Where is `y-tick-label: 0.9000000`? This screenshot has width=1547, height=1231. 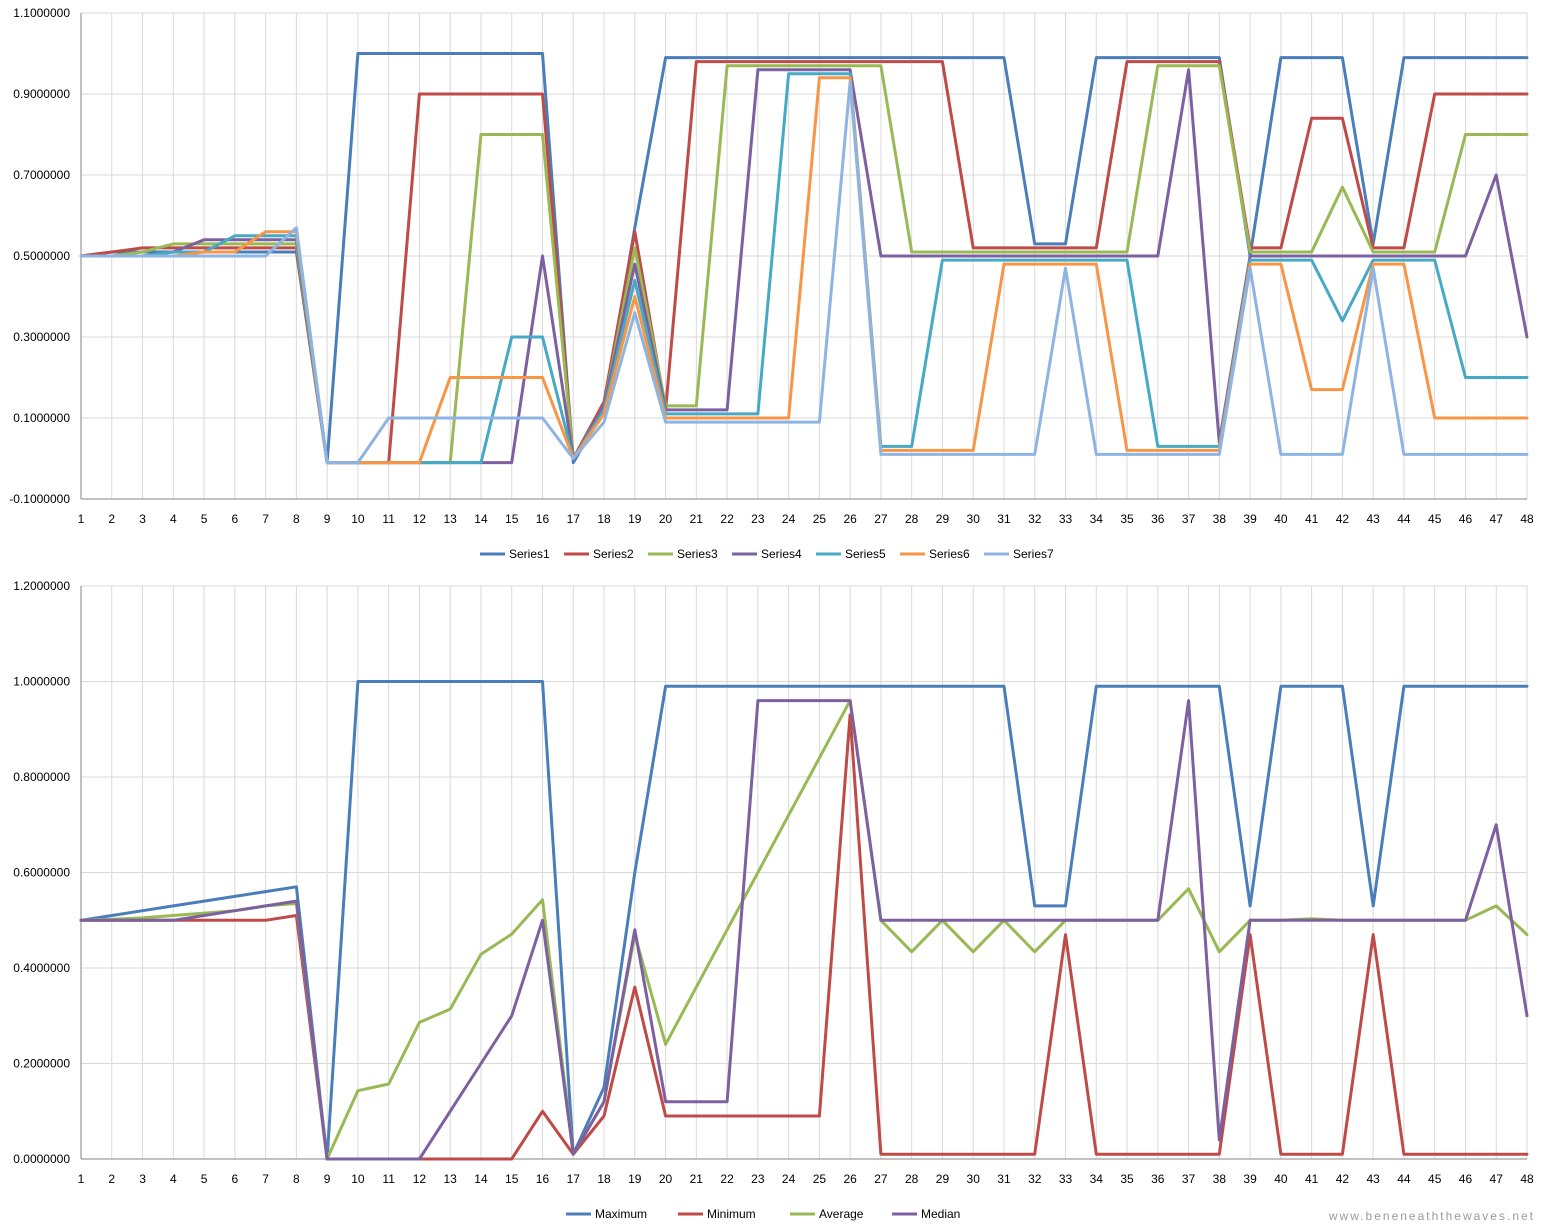
y-tick-label: 0.9000000 is located at coordinates (41, 94).